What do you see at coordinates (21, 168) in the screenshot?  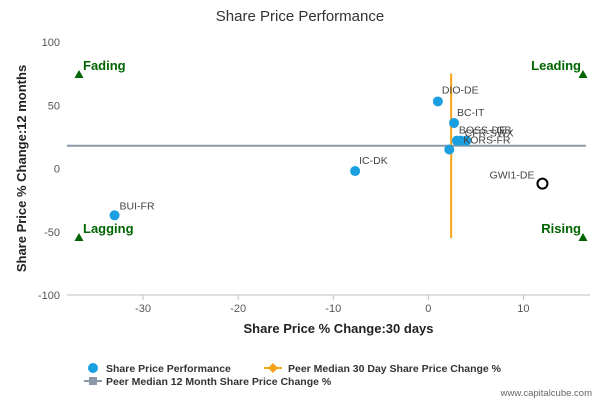 I see `y-axis-label: Share Price % Change:12 months` at bounding box center [21, 168].